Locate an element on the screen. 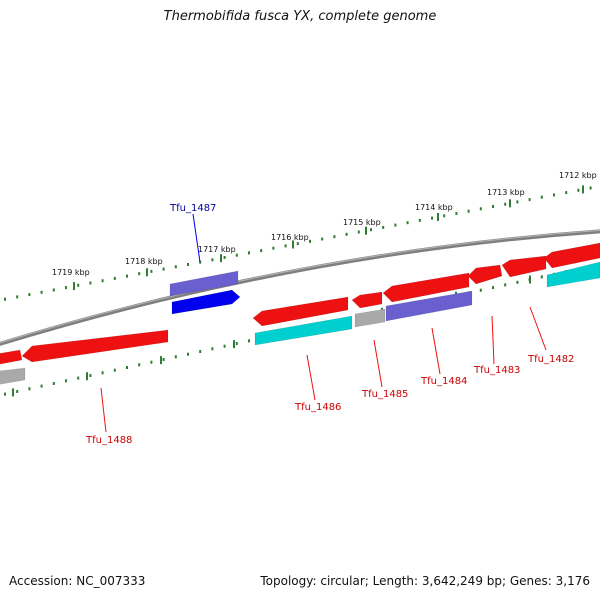  gene-block-gray is located at coordinates (370, 318).